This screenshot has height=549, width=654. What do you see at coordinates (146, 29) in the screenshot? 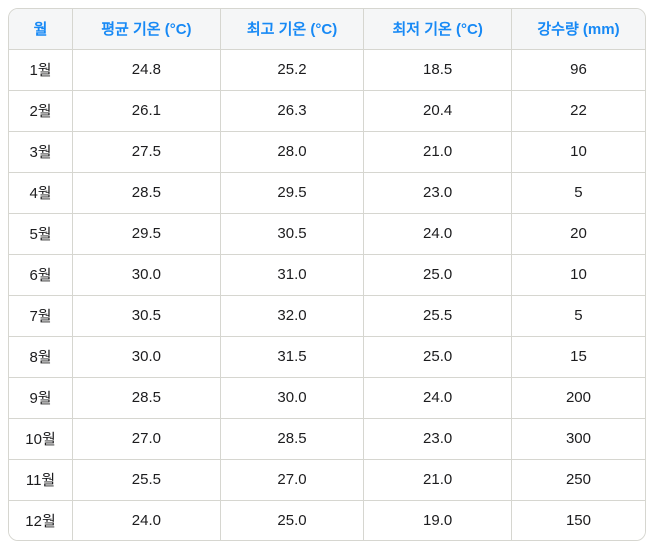
I see `header-avg-temp: 평균 기온 (°C)` at bounding box center [146, 29].